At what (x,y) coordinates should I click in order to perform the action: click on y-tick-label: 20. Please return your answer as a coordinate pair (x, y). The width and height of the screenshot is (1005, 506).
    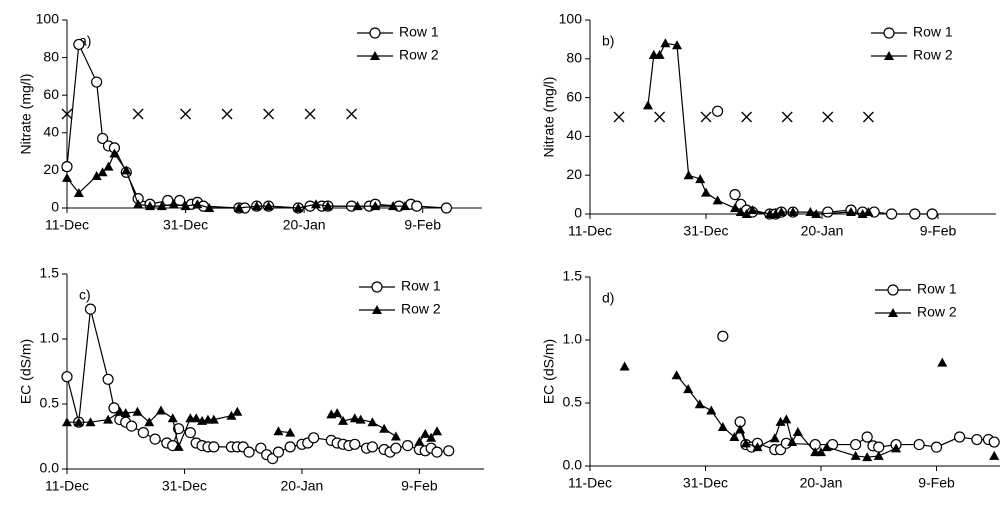
    Looking at the image, I should click on (51, 169).